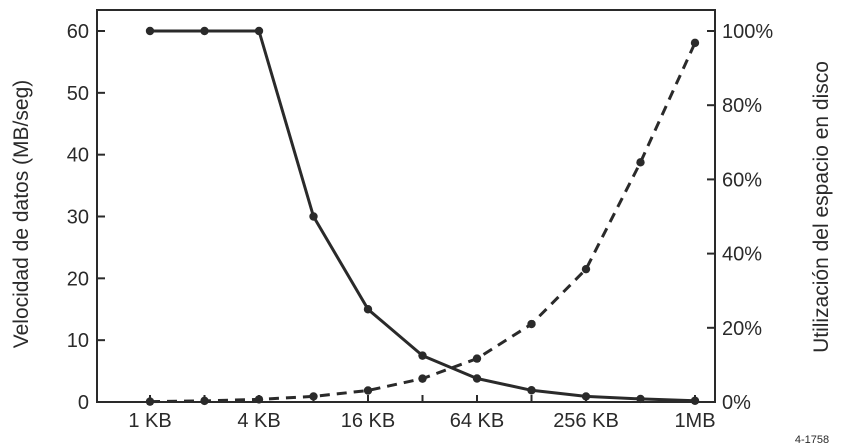  Describe the element at coordinates (812, 439) in the screenshot. I see `corner-note: 4-1758` at that location.